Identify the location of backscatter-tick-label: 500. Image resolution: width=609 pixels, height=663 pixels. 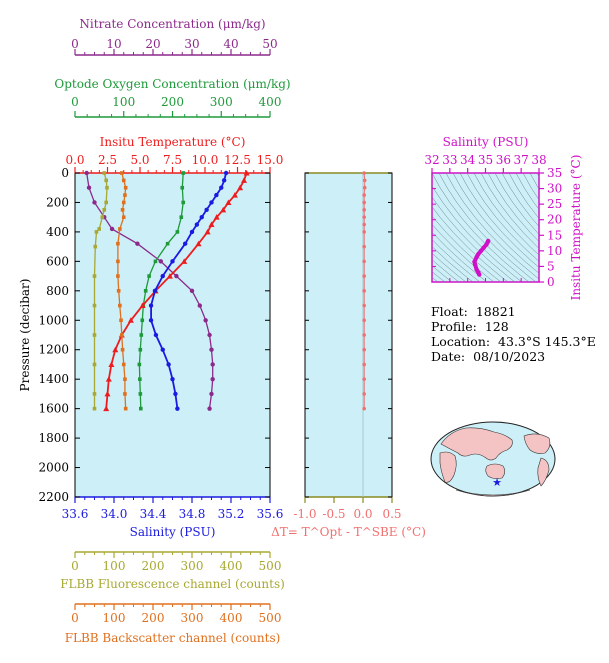
(270, 618).